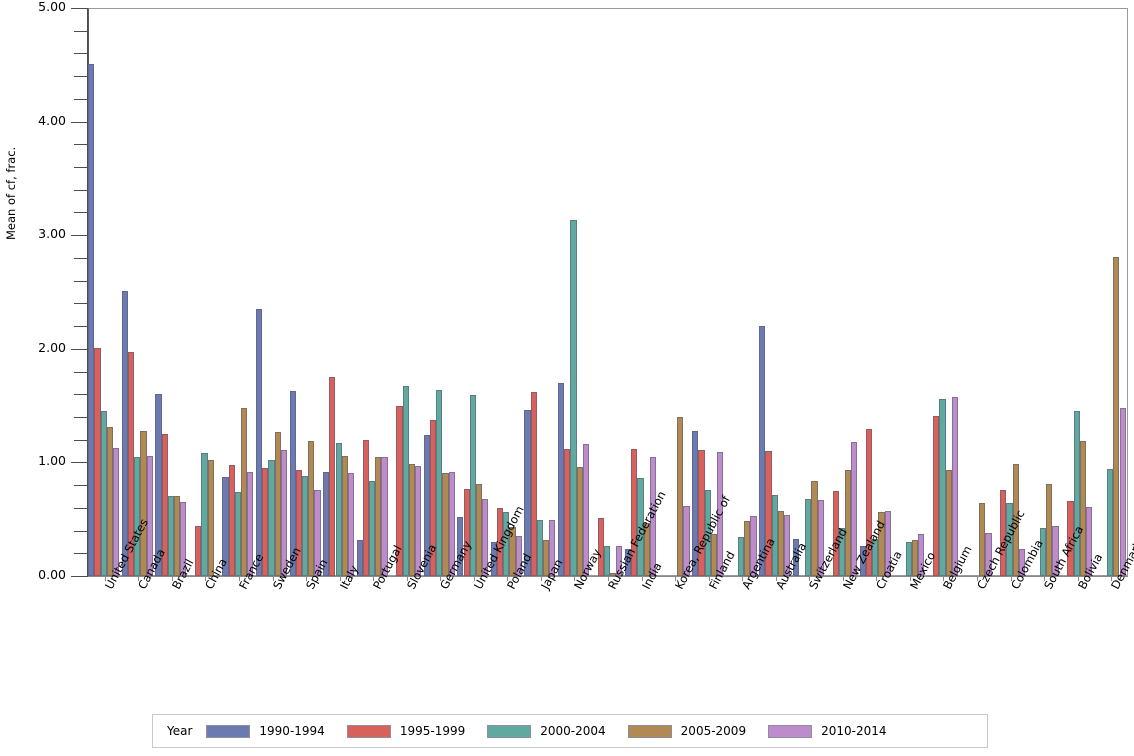 The height and width of the screenshot is (756, 1134). Describe the element at coordinates (827, 731) in the screenshot. I see `legend-item: 2010-2014` at that location.